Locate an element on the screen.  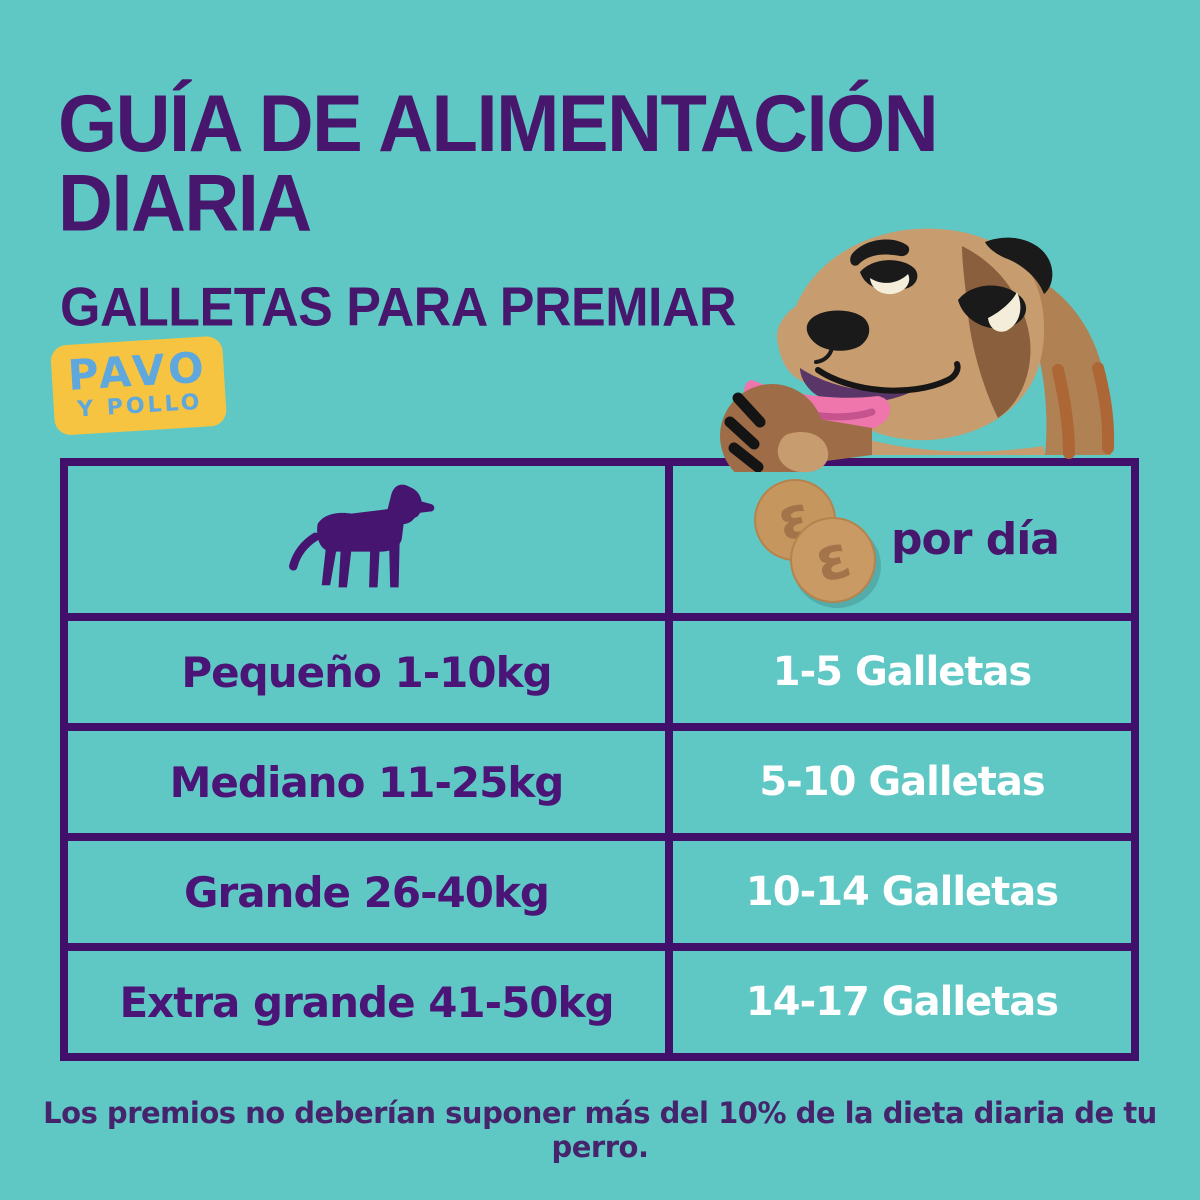
dog-silhouette-icon is located at coordinates (361, 535).